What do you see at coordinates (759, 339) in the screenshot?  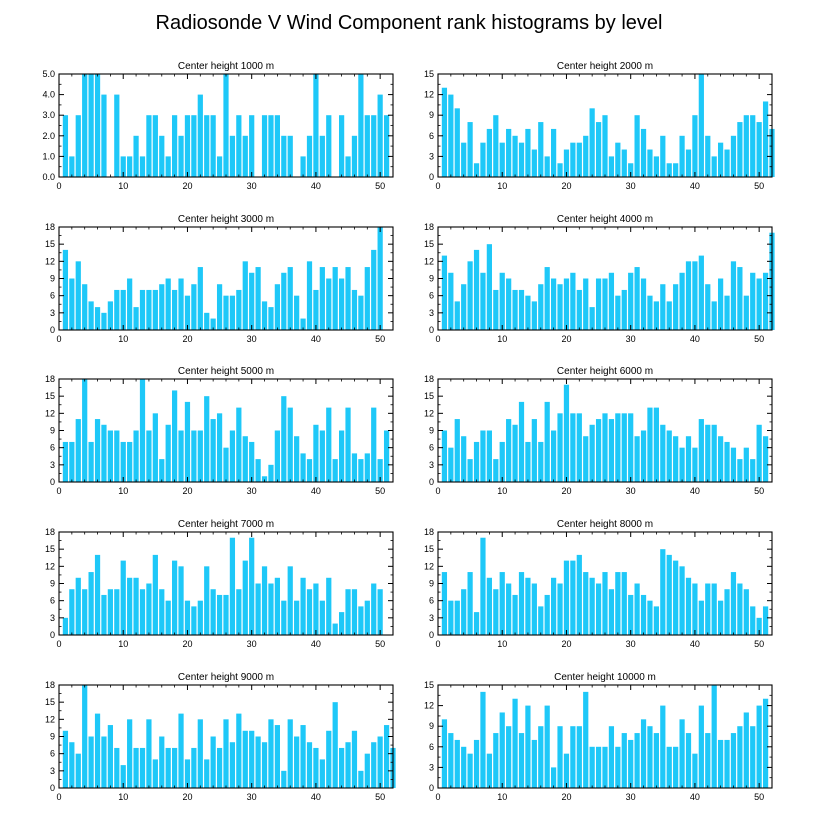 I see `x-tick-label: 50` at bounding box center [759, 339].